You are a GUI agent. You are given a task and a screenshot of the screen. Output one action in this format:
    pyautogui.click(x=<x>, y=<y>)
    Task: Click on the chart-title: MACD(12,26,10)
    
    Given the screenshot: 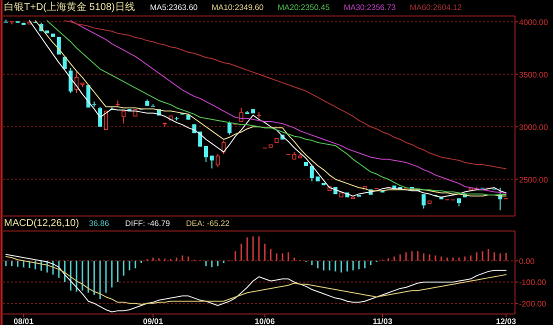 What is the action you would take?
    pyautogui.click(x=42, y=223)
    